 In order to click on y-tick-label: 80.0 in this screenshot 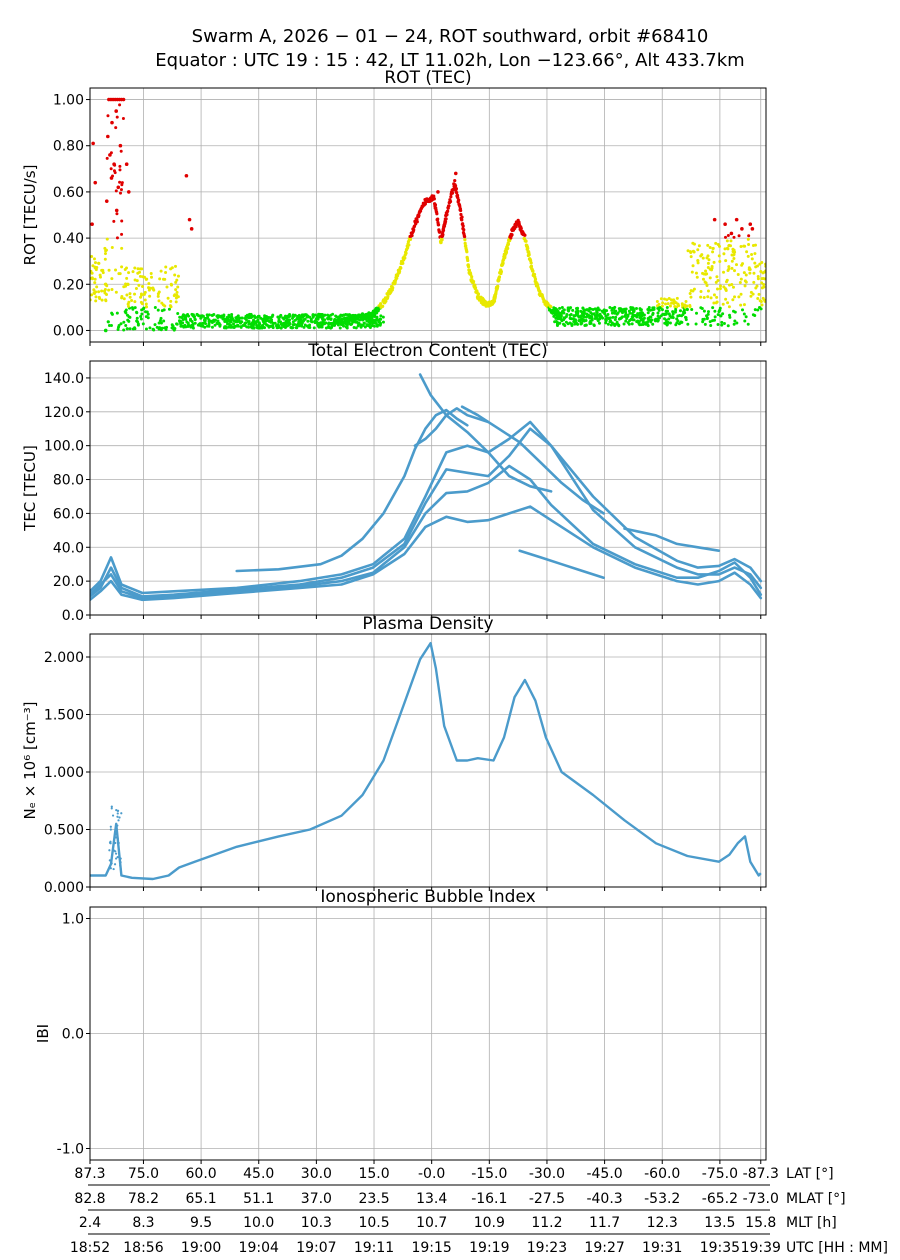, I will do `click(68, 481)`.